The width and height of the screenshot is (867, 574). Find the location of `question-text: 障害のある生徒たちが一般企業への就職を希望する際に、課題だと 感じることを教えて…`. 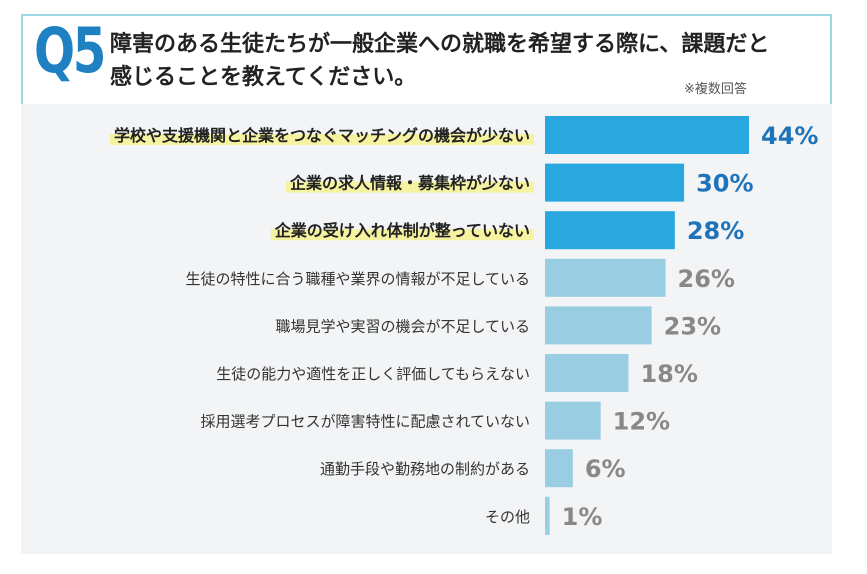

question-text: 障害のある生徒たちが一般企業への就職を希望する際に、課題だと 感じることを教えて… is located at coordinates (460, 61).